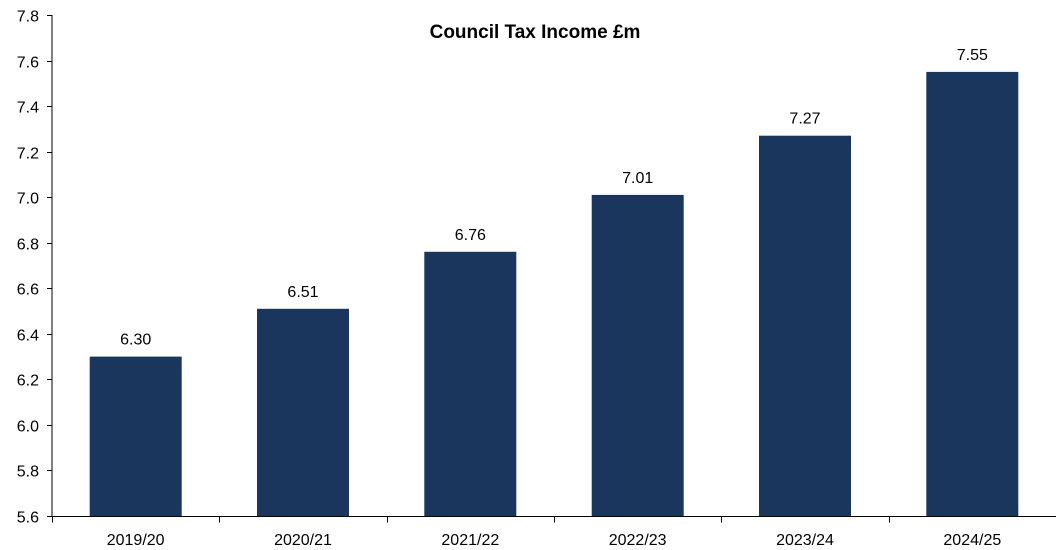 The height and width of the screenshot is (550, 1056). I want to click on y-tick-label: 6.4, so click(28, 336).